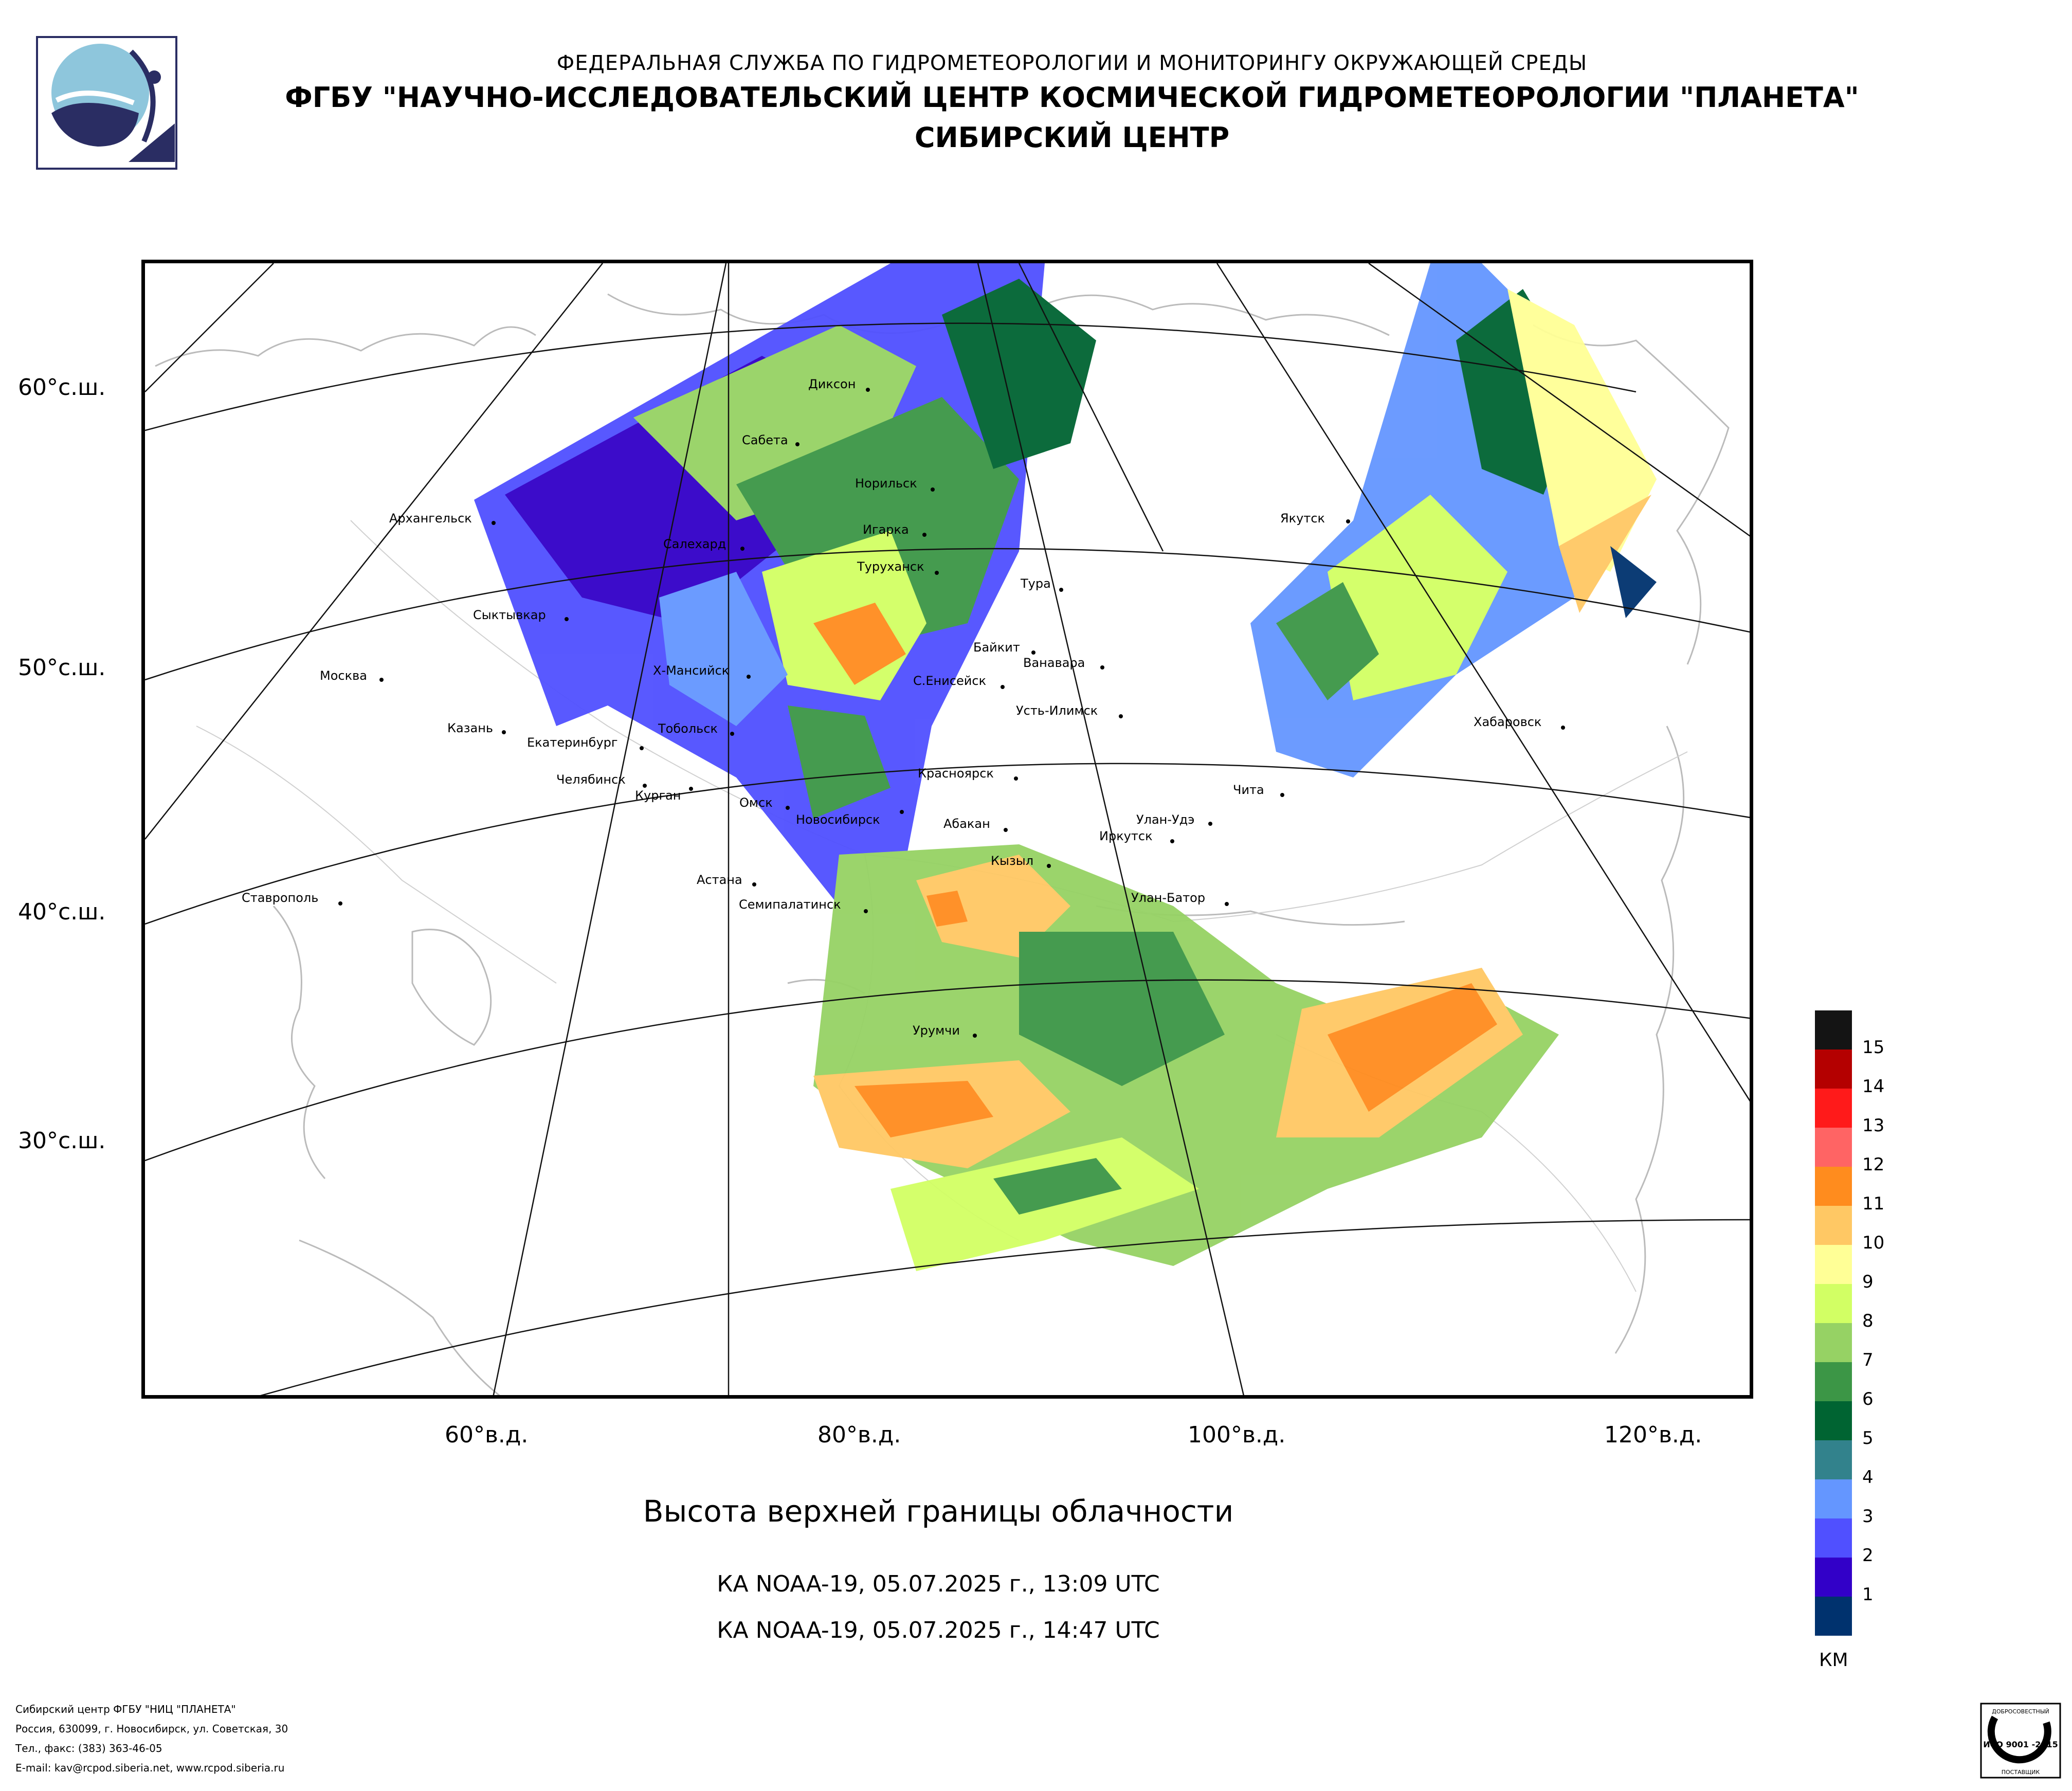 The image size is (2072, 1791). I want to click on city-chelyabinsk: Челябинск, so click(591, 779).